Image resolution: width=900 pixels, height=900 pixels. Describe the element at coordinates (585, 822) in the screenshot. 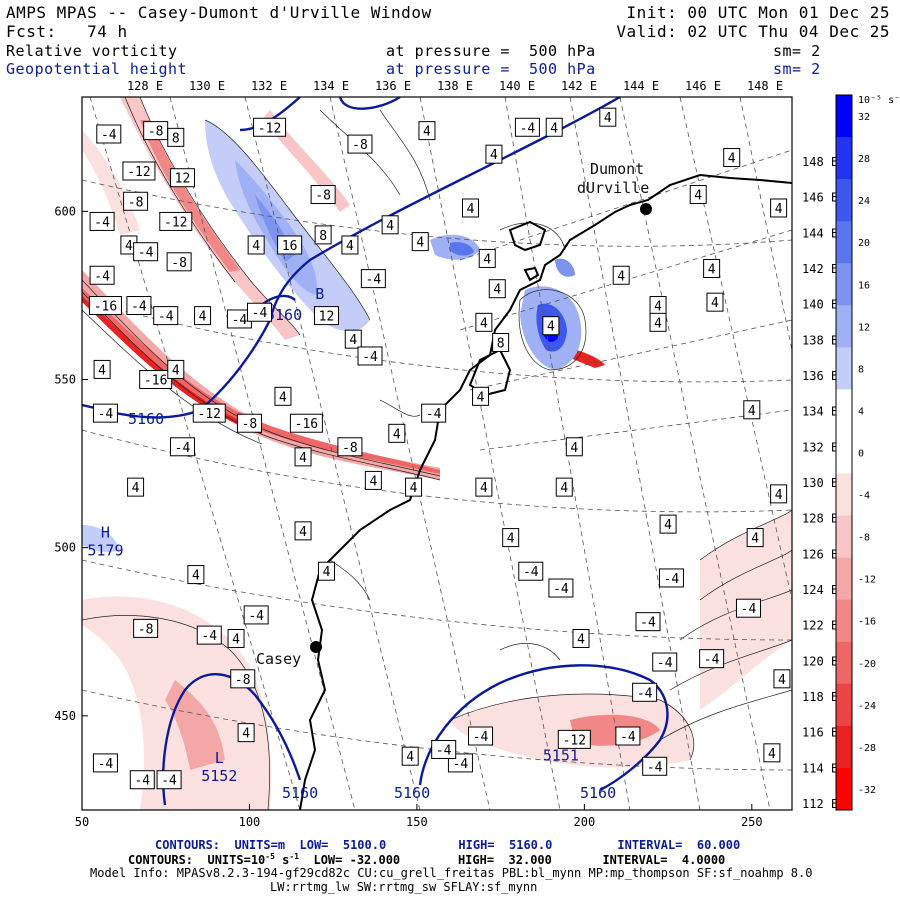

I see `x-tick-label: 200` at that location.